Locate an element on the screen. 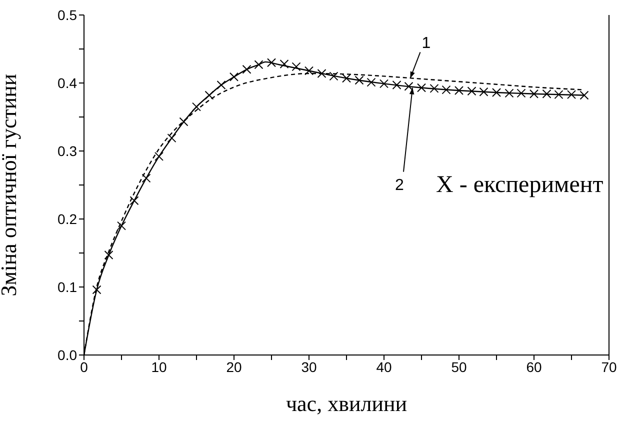 This screenshot has width=620, height=421. x-tick-label: 20 is located at coordinates (234, 366).